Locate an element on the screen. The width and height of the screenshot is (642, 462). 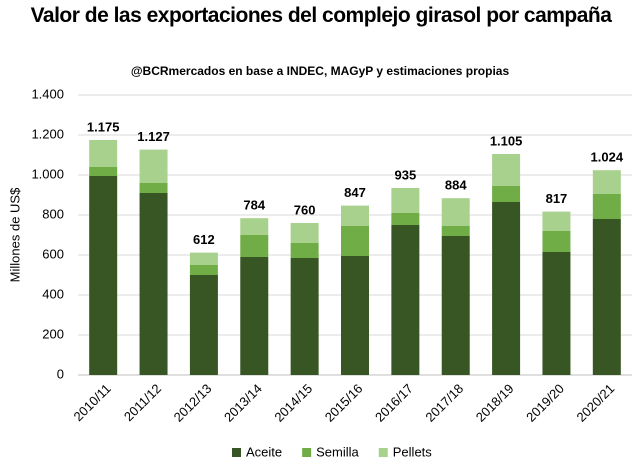
y-tick-label: 400 is located at coordinates (53, 293).